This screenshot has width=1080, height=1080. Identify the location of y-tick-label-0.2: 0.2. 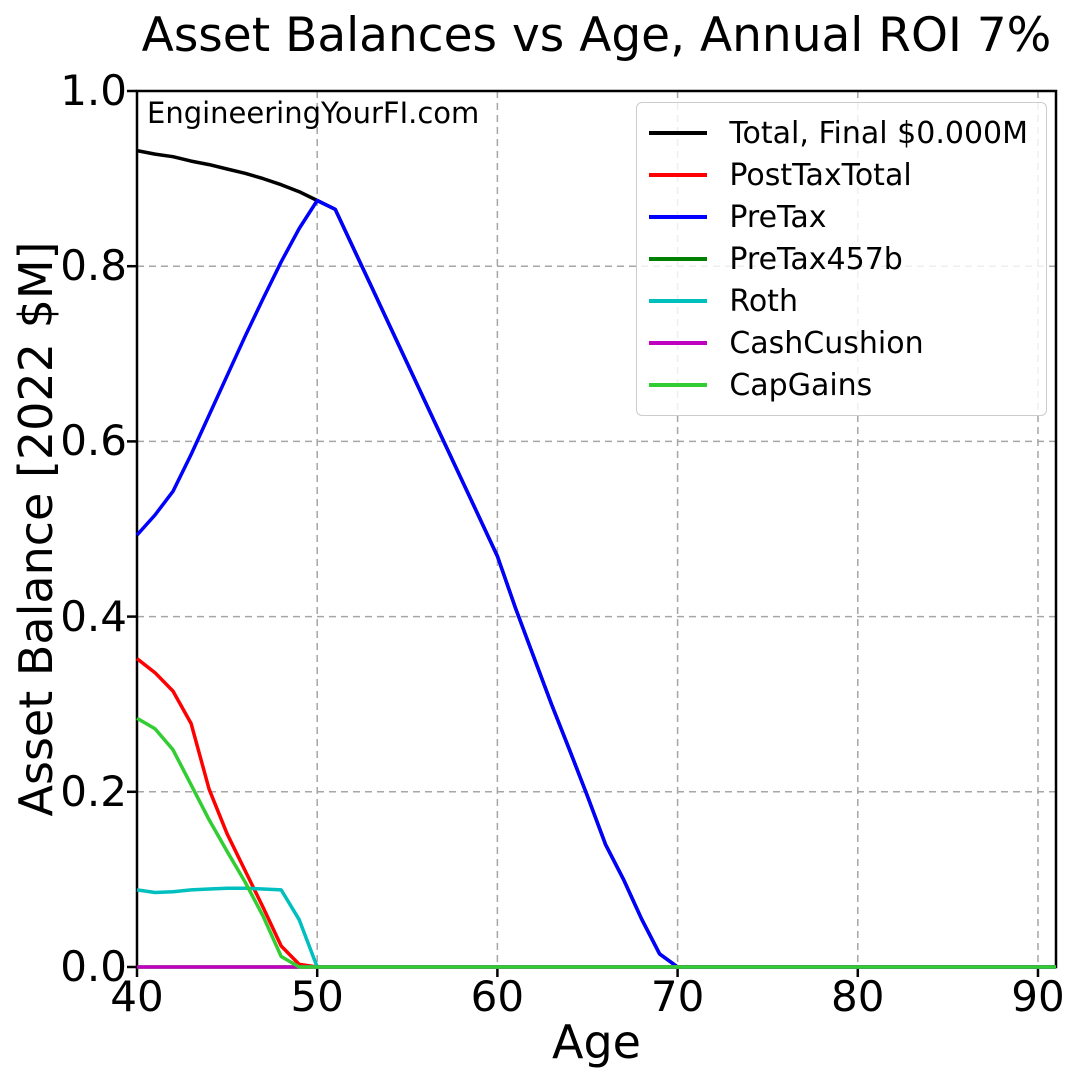
(93, 791).